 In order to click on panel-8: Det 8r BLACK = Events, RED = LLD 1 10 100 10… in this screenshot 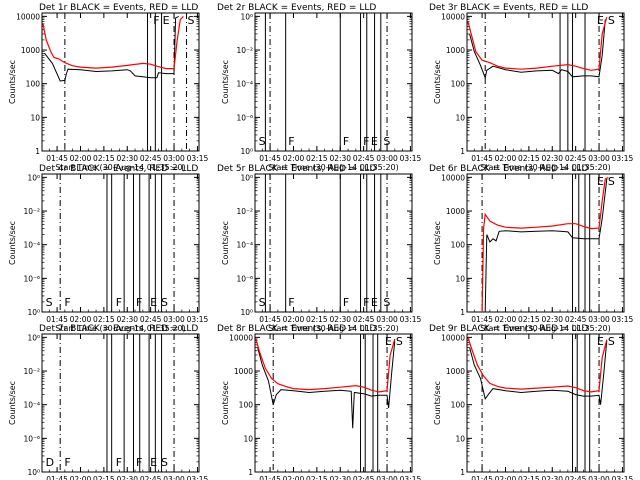, I will do `click(319, 402)`.